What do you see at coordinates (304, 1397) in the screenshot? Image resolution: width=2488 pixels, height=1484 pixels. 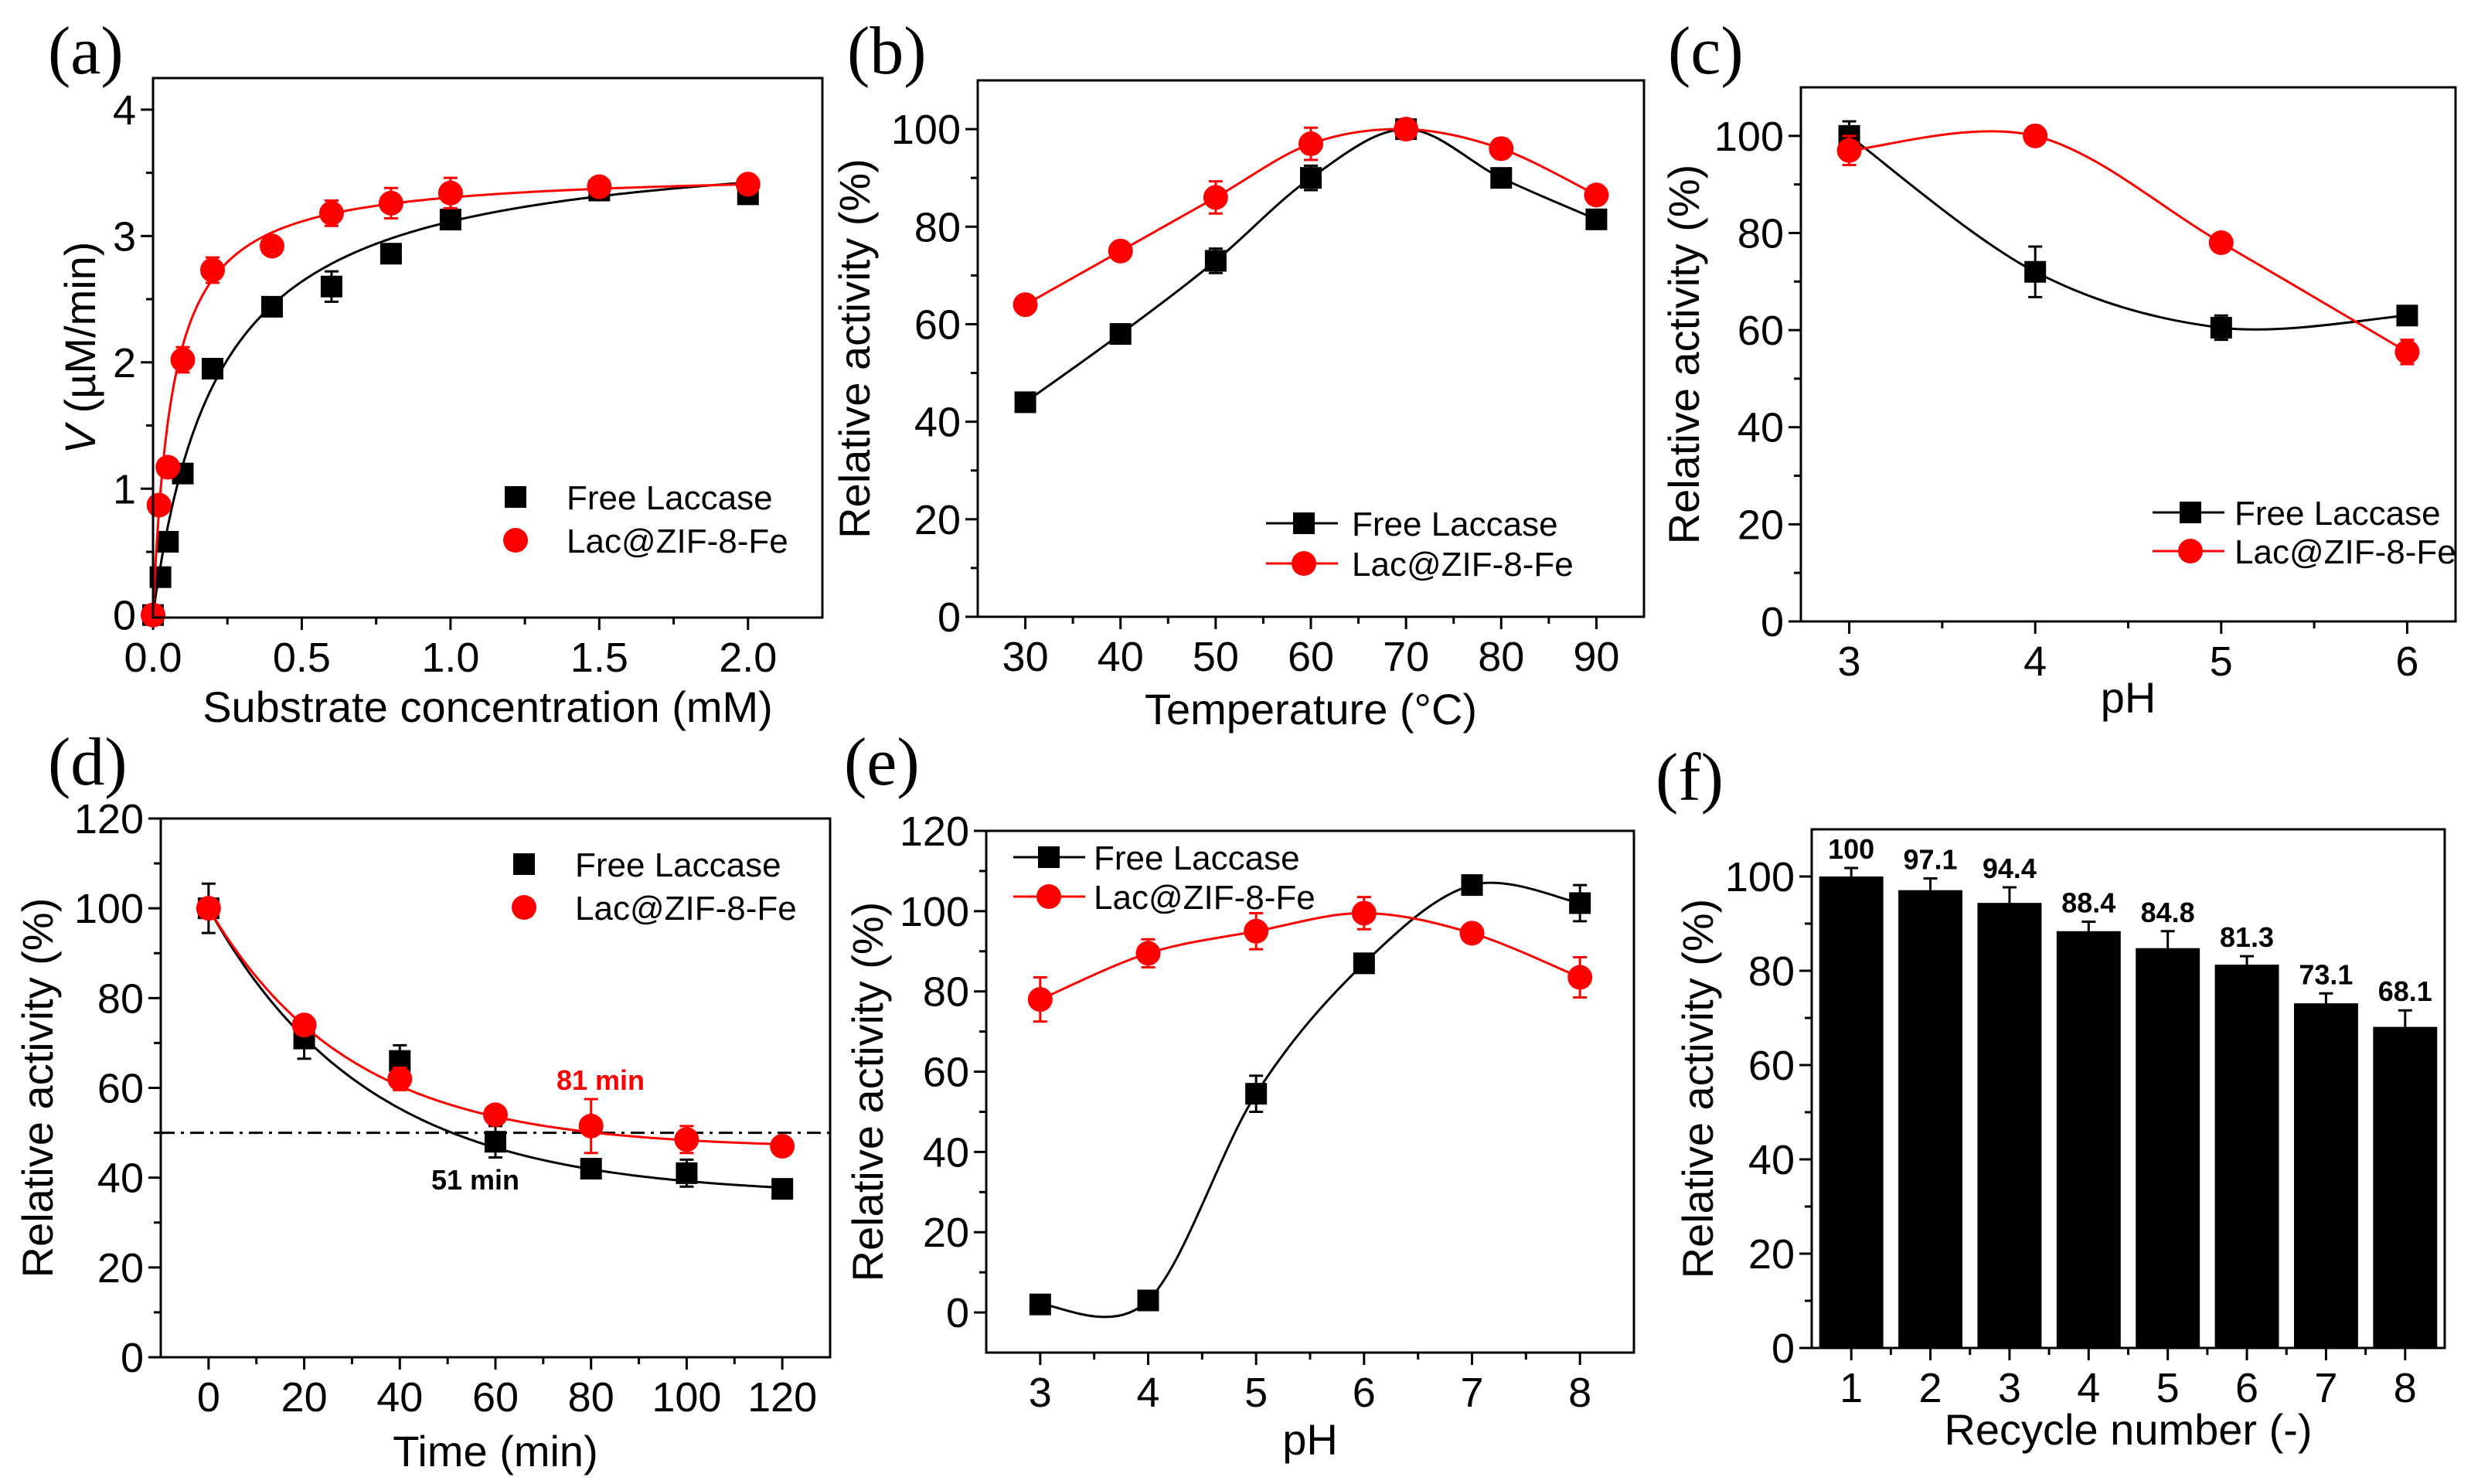 I see `x-tick-label: 20` at bounding box center [304, 1397].